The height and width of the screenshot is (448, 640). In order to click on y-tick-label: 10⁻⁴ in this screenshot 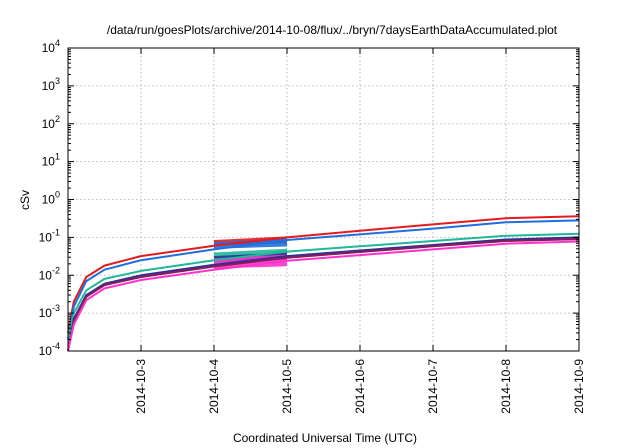, I will do `click(49, 349)`.